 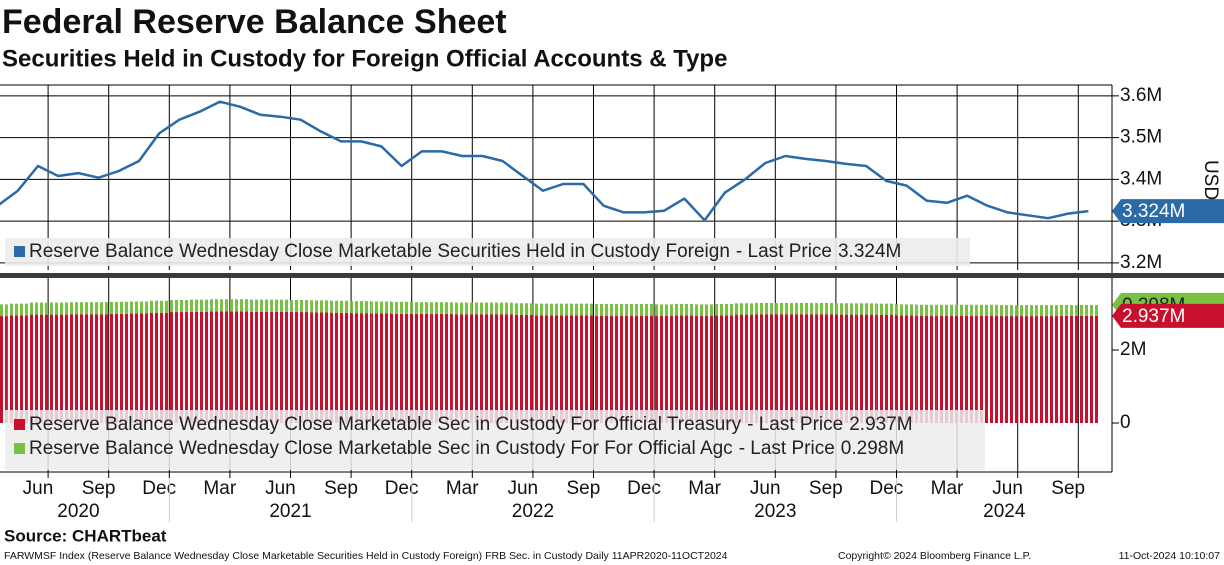 What do you see at coordinates (1153, 211) in the screenshot?
I see `last-value-label: 3.324M` at bounding box center [1153, 211].